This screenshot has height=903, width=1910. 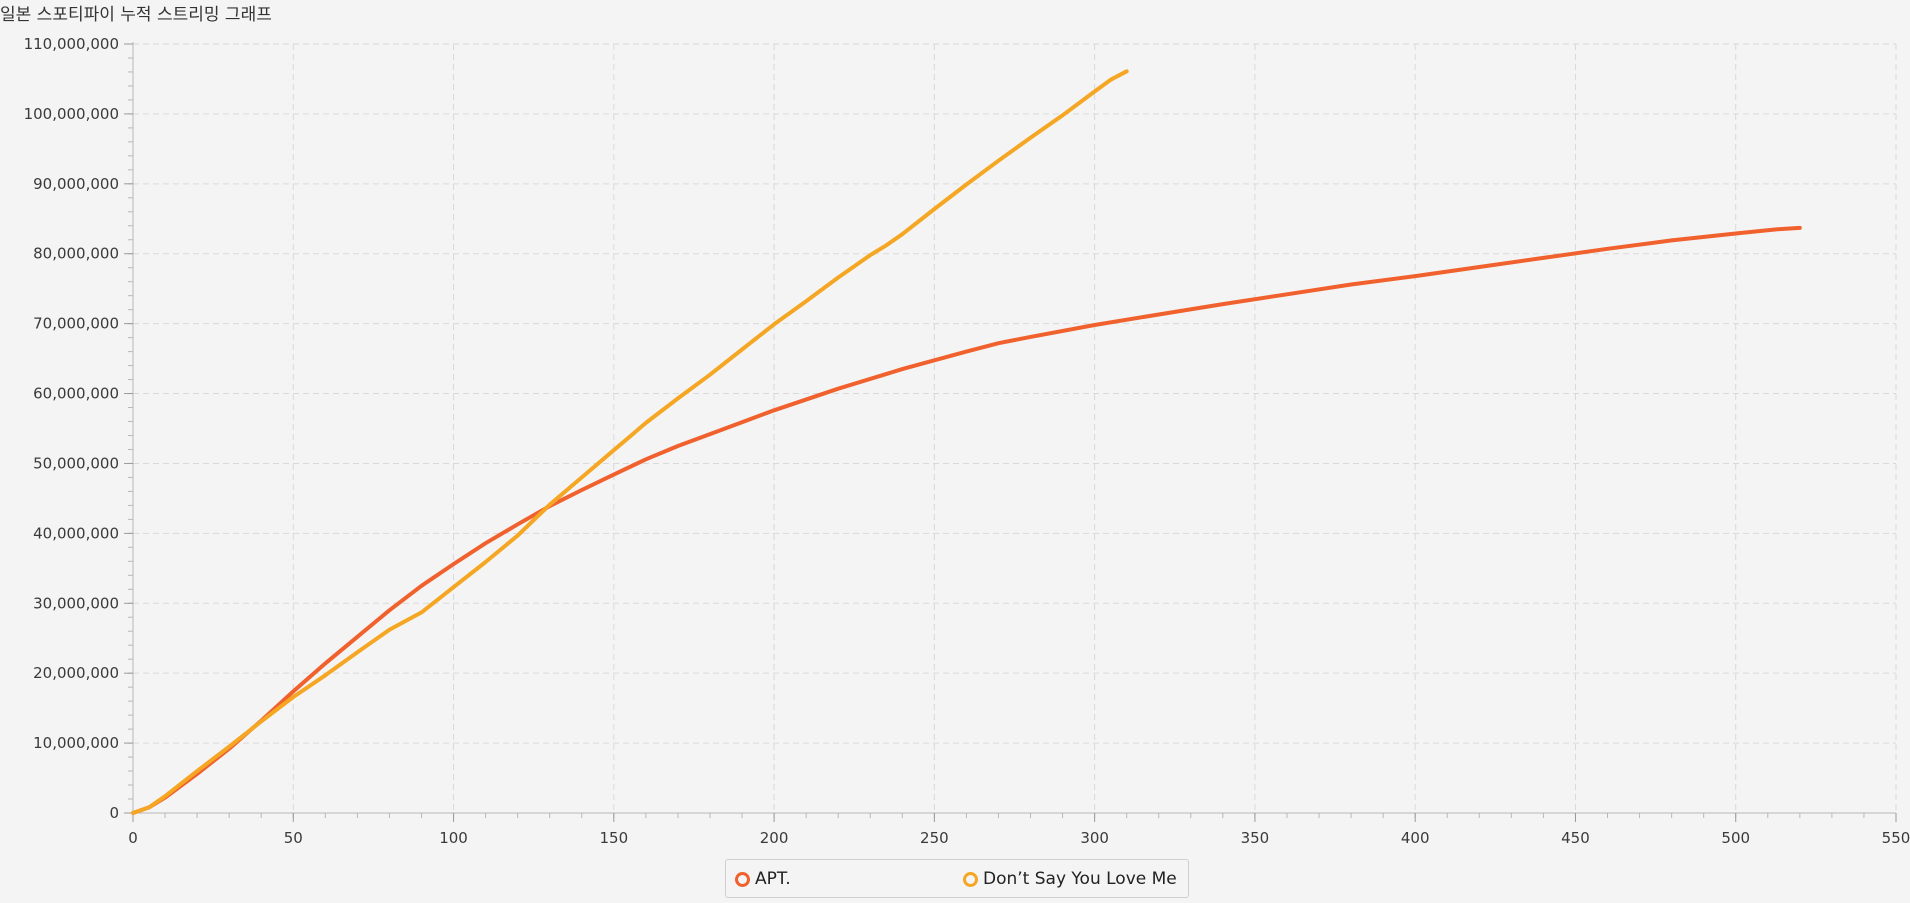 What do you see at coordinates (742, 879) in the screenshot?
I see `legend-symbol-apt` at bounding box center [742, 879].